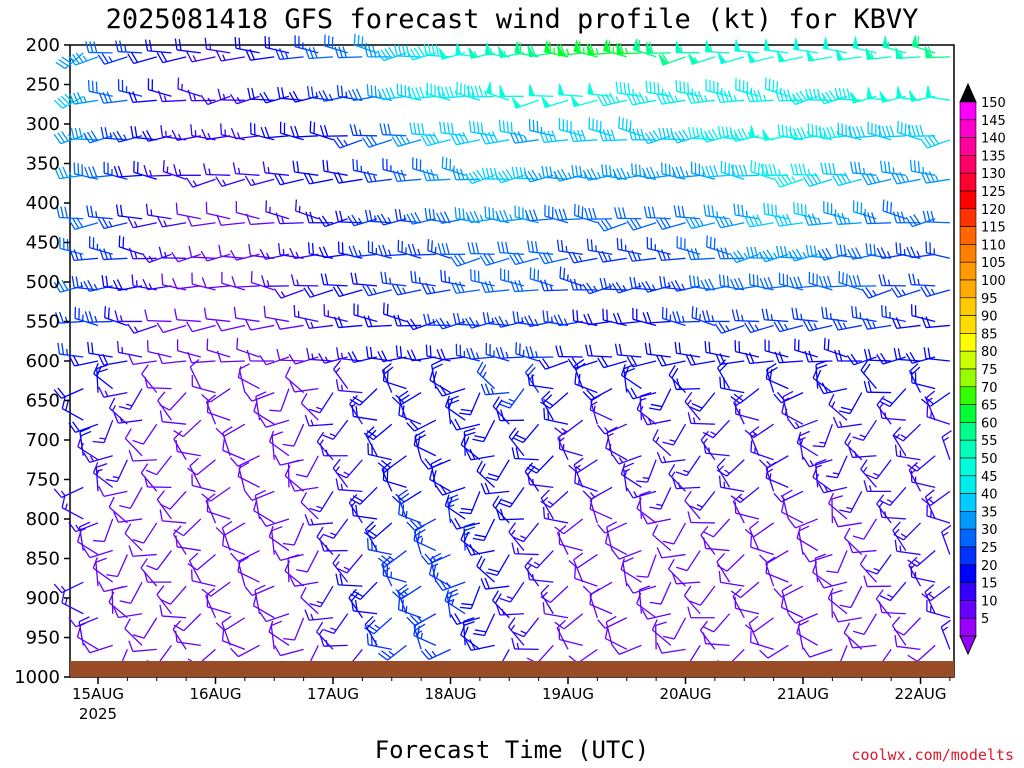 The width and height of the screenshot is (1024, 768). I want to click on colorbar-label: 120, so click(993, 210).